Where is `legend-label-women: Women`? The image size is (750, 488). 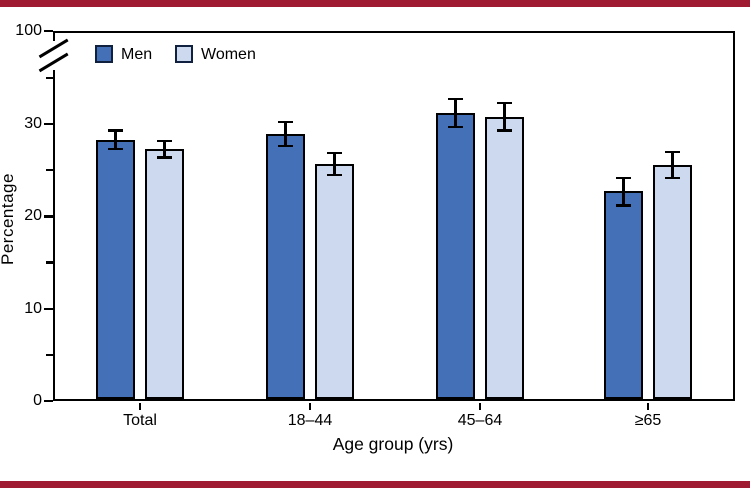
legend-label-women: Women is located at coordinates (228, 54).